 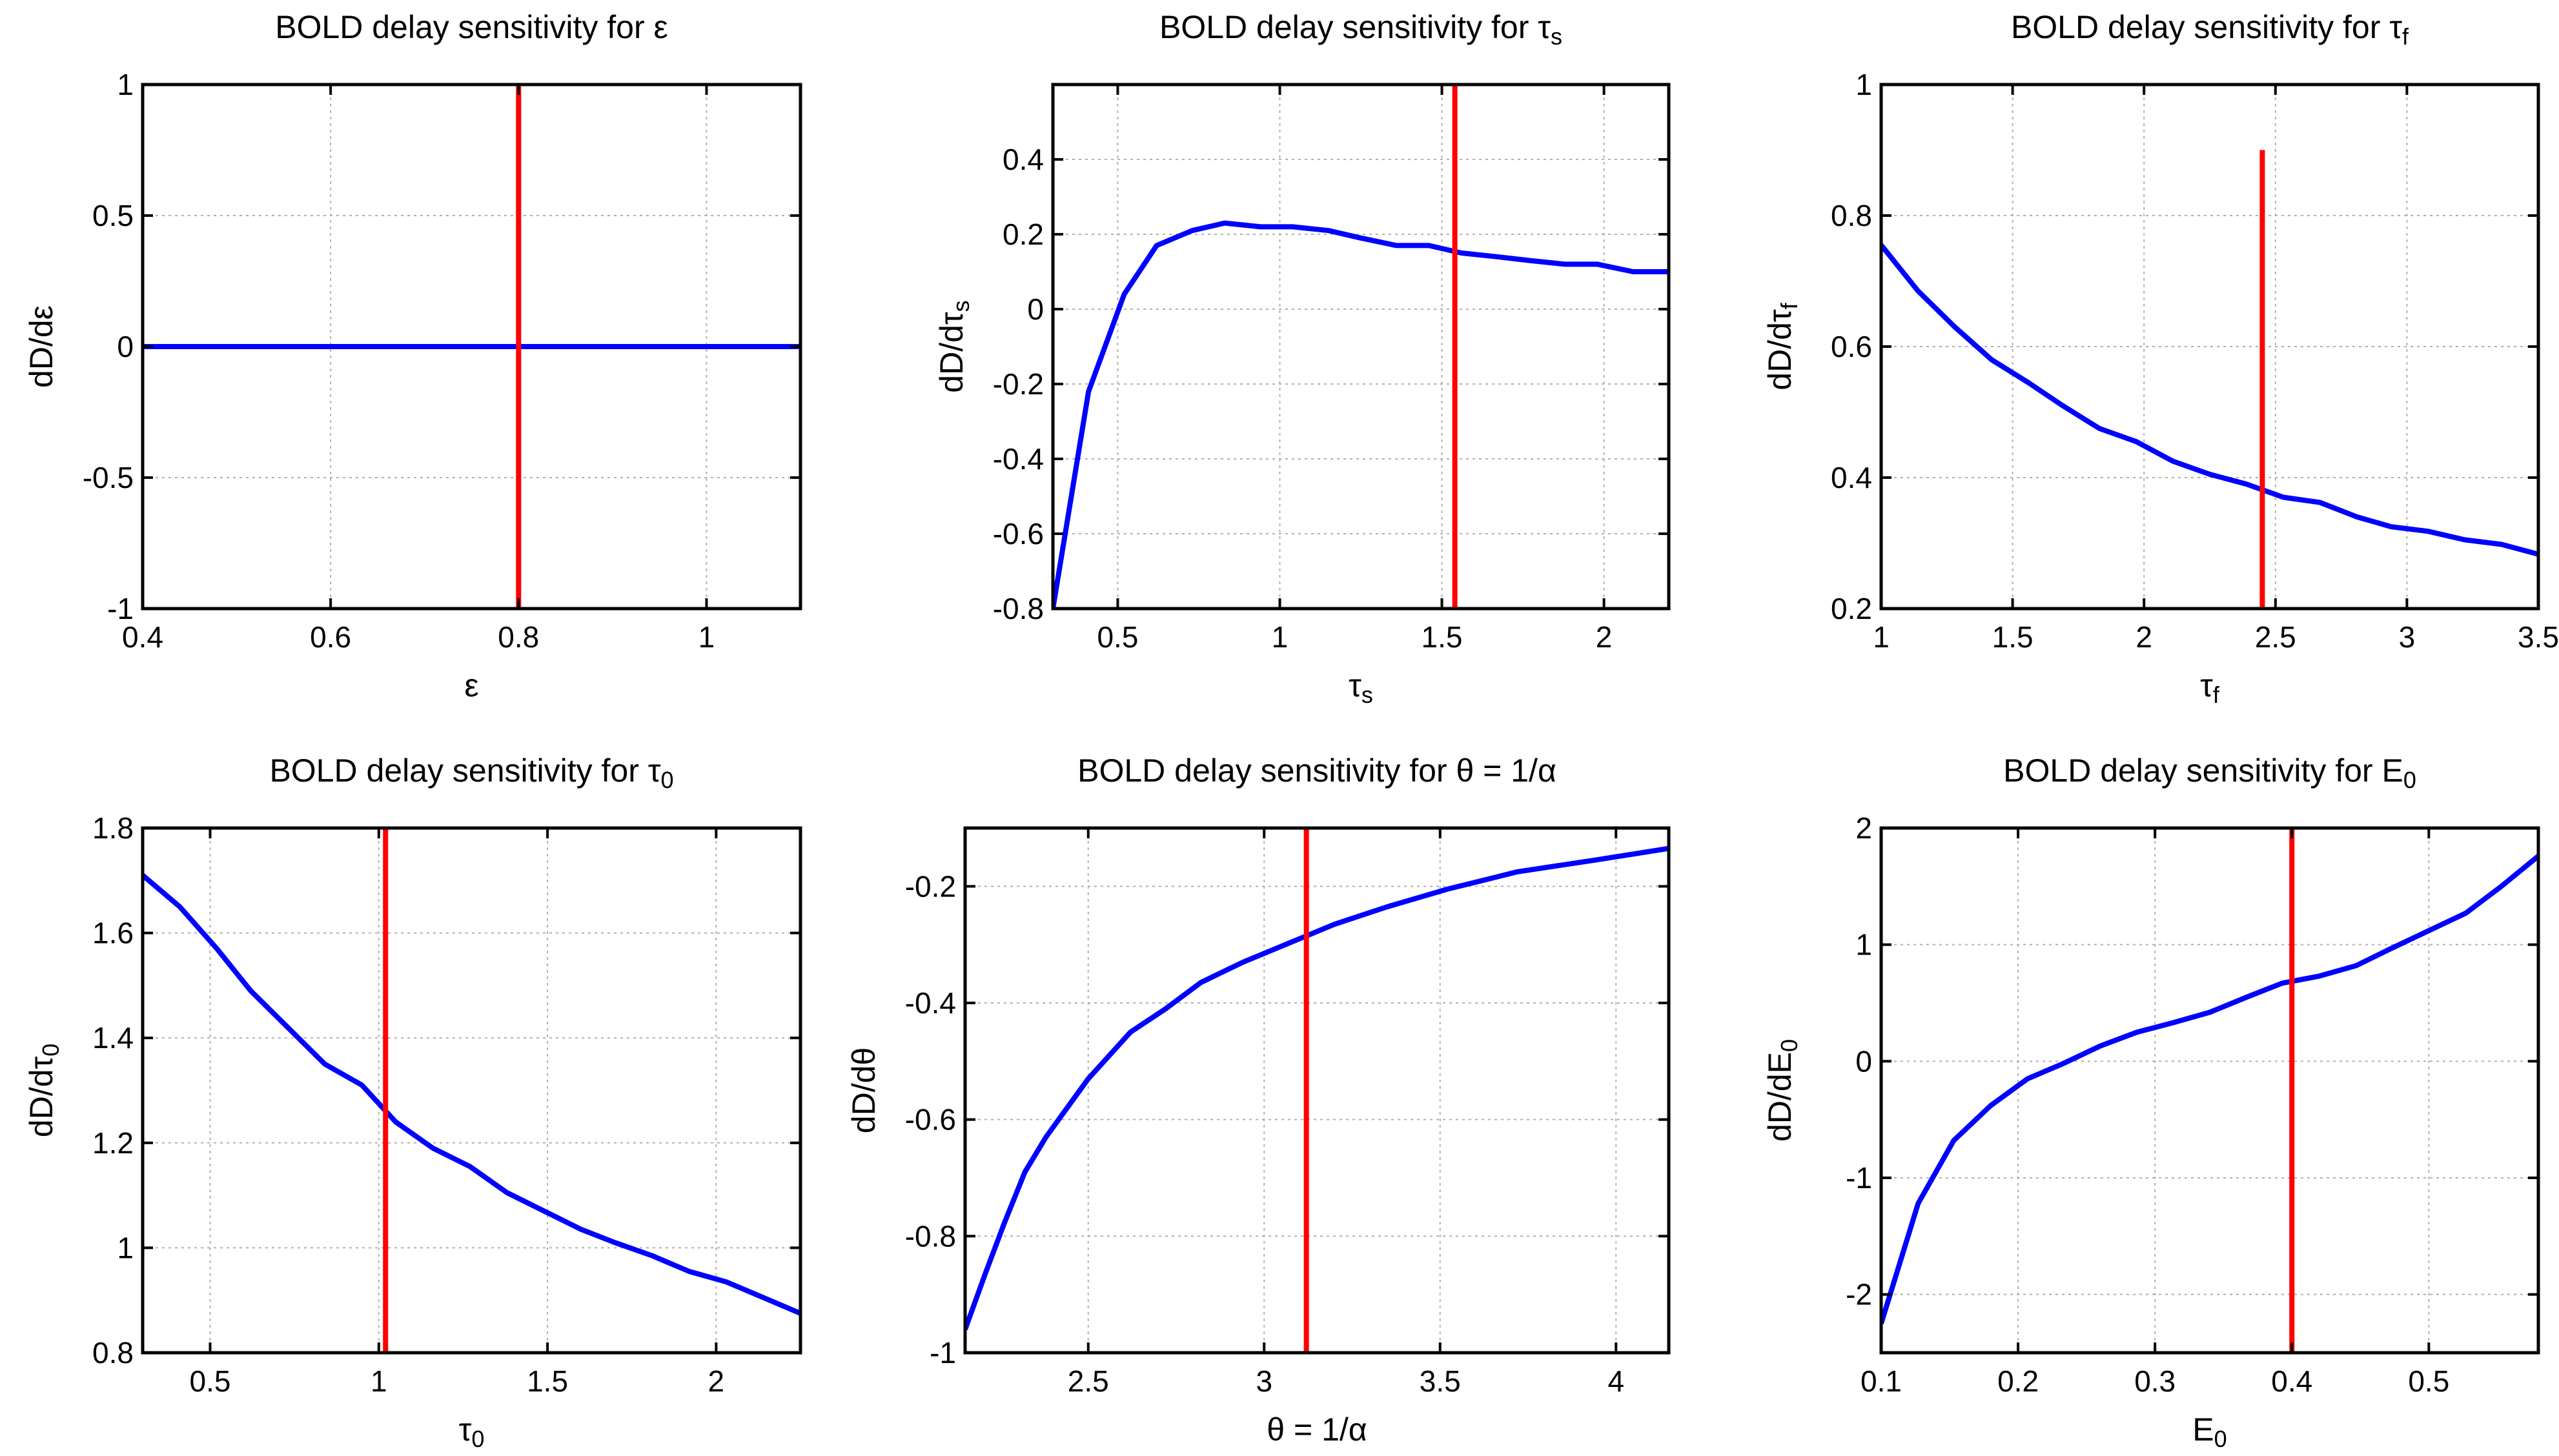 What do you see at coordinates (1851, 478) in the screenshot?
I see `y-tick-label: 0.4` at bounding box center [1851, 478].